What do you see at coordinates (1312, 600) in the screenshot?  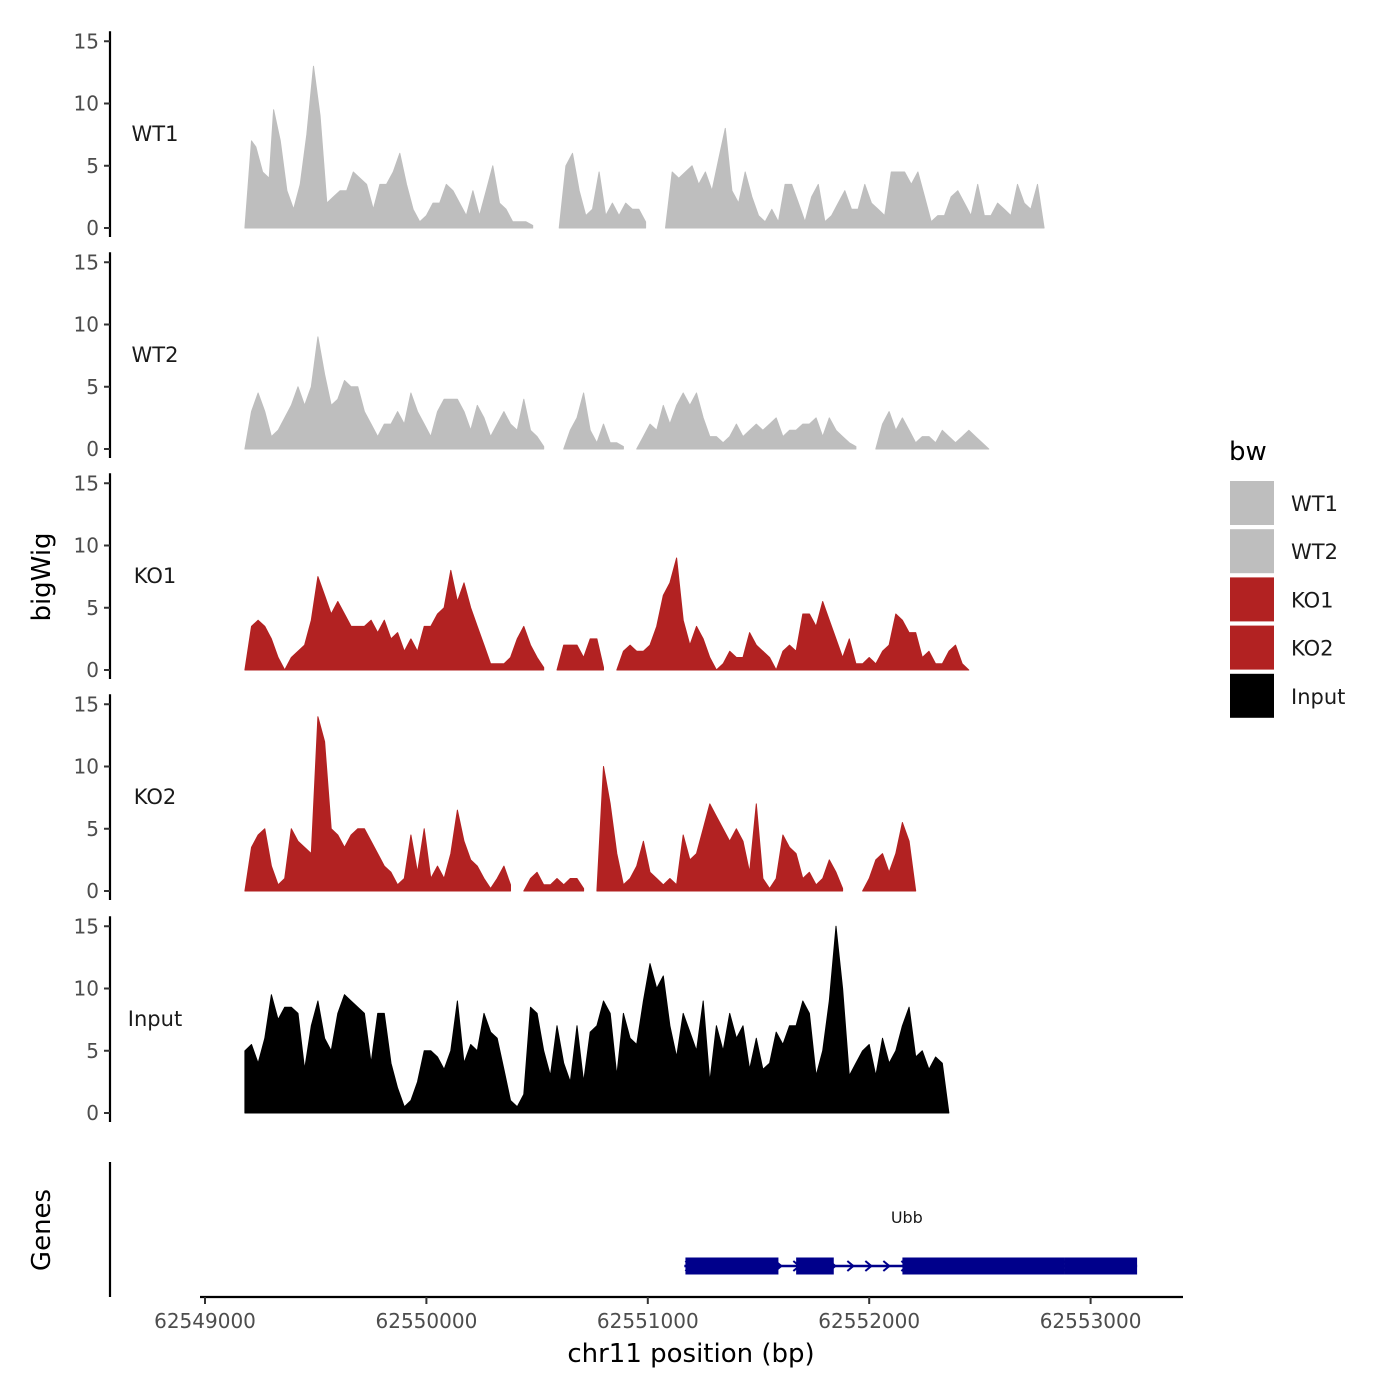 I see `legend-label: KO1` at bounding box center [1312, 600].